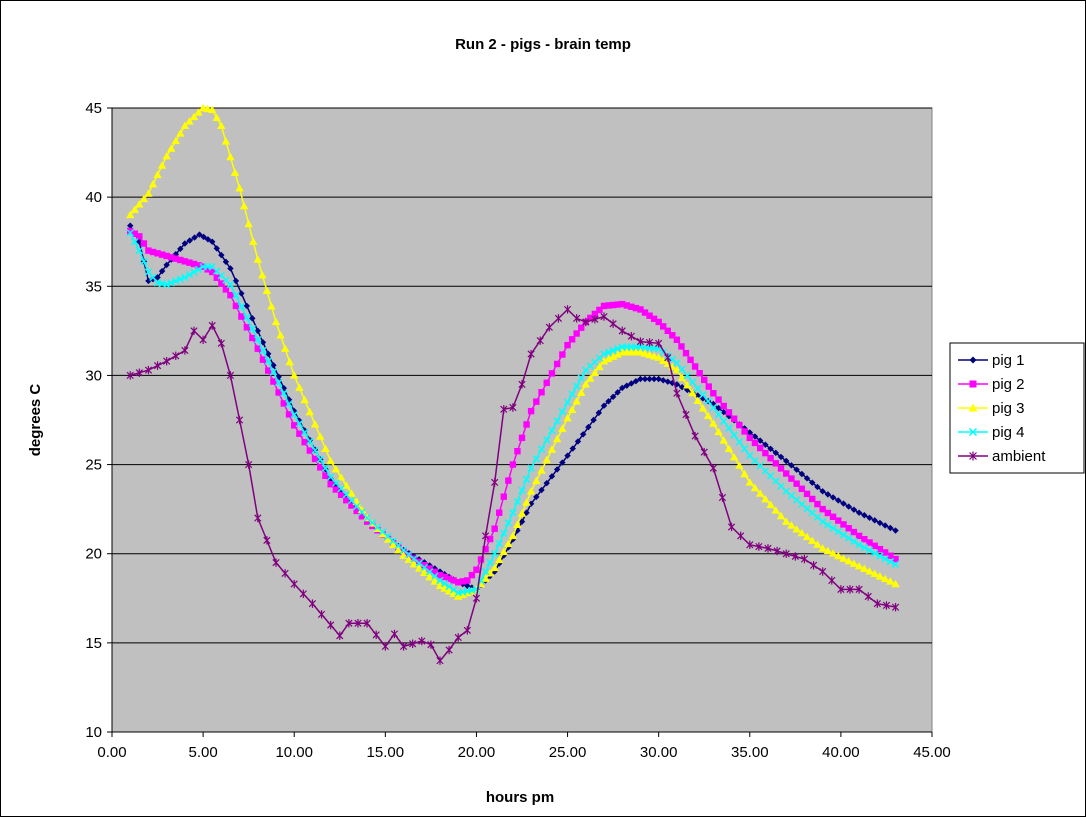 Image resolution: width=1086 pixels, height=817 pixels. Describe the element at coordinates (93, 286) in the screenshot. I see `y-tick-label: 35` at that location.